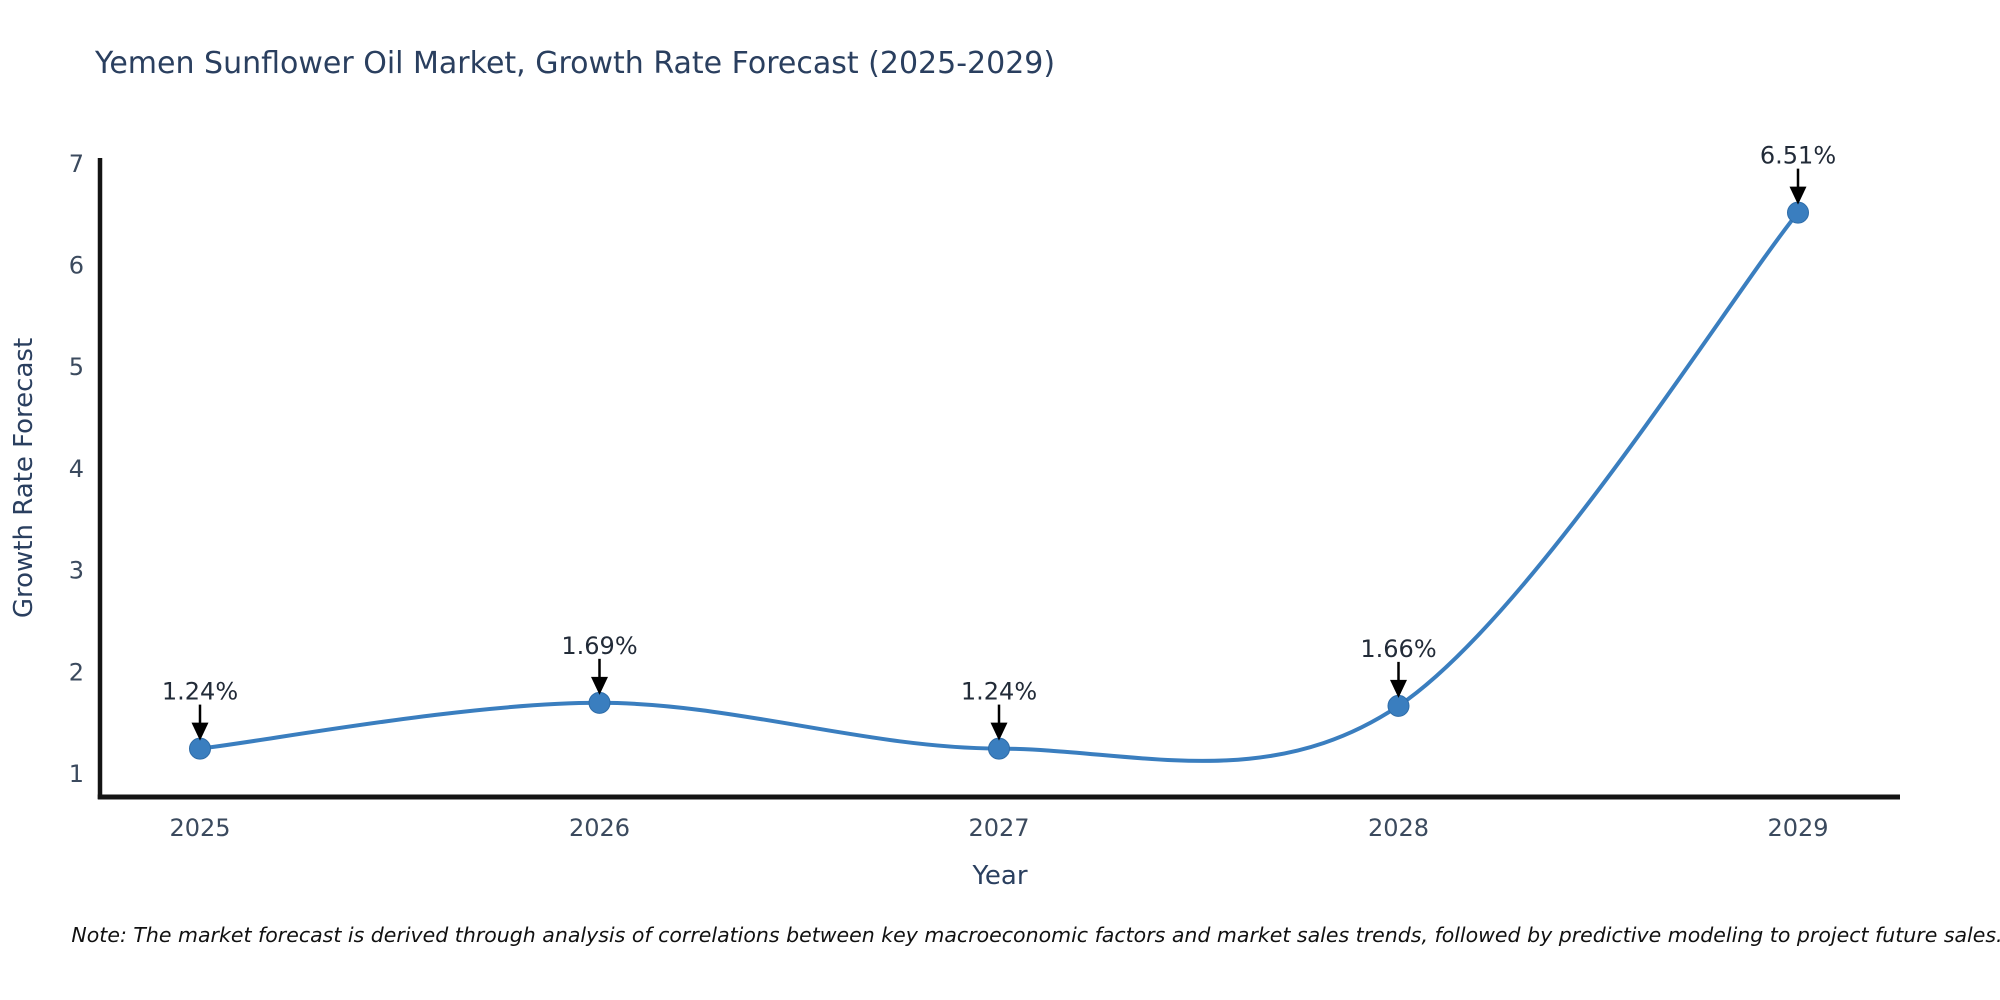 This screenshot has height=1000, width=2000. I want to click on x-axis-tick-labels: 2025 2026 2027 2028 2029, so click(998, 828).